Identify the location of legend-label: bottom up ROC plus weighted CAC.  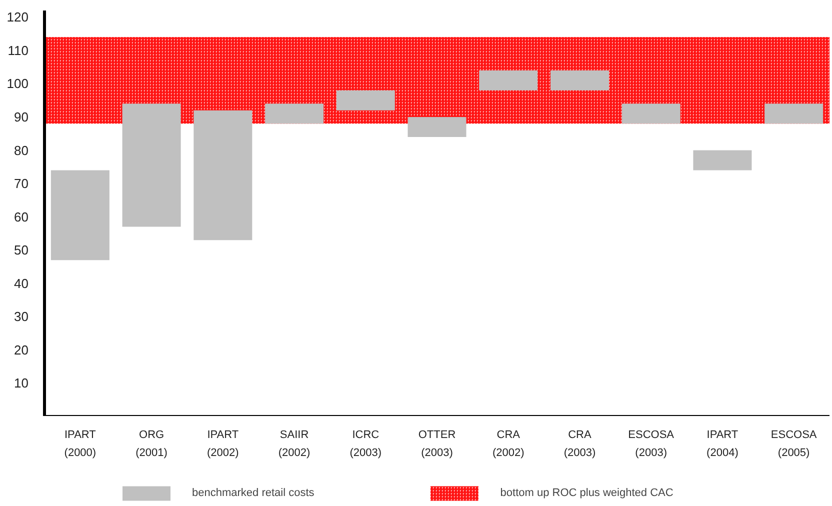
(587, 493).